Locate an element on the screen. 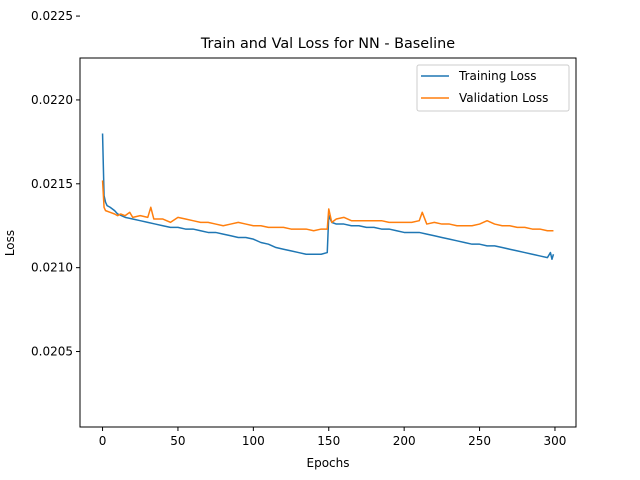 The image size is (640, 480). legend-label-validation: Validation Loss is located at coordinates (503, 98).